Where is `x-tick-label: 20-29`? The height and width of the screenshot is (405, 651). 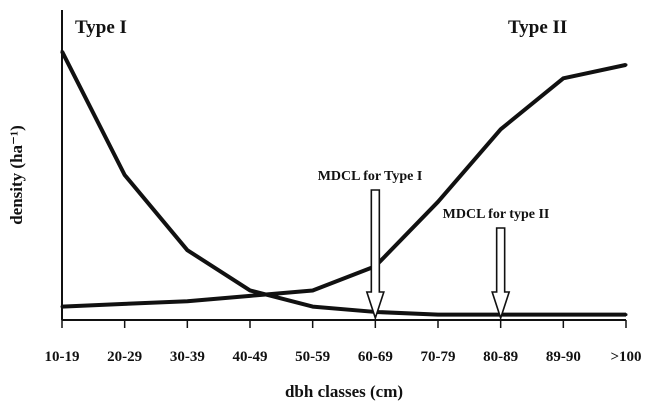 x-tick-label: 20-29 is located at coordinates (124, 357).